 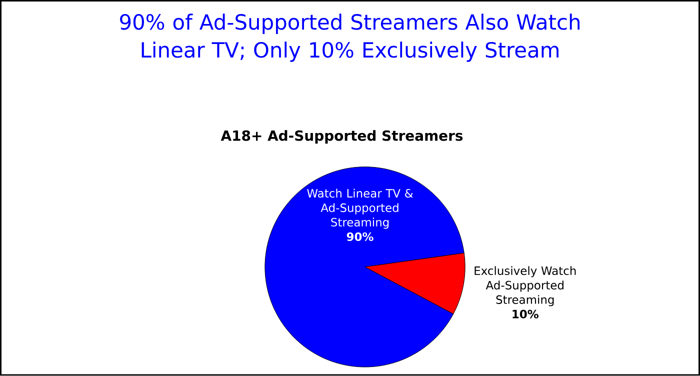 I want to click on data-label: 90%, so click(x=360, y=237).